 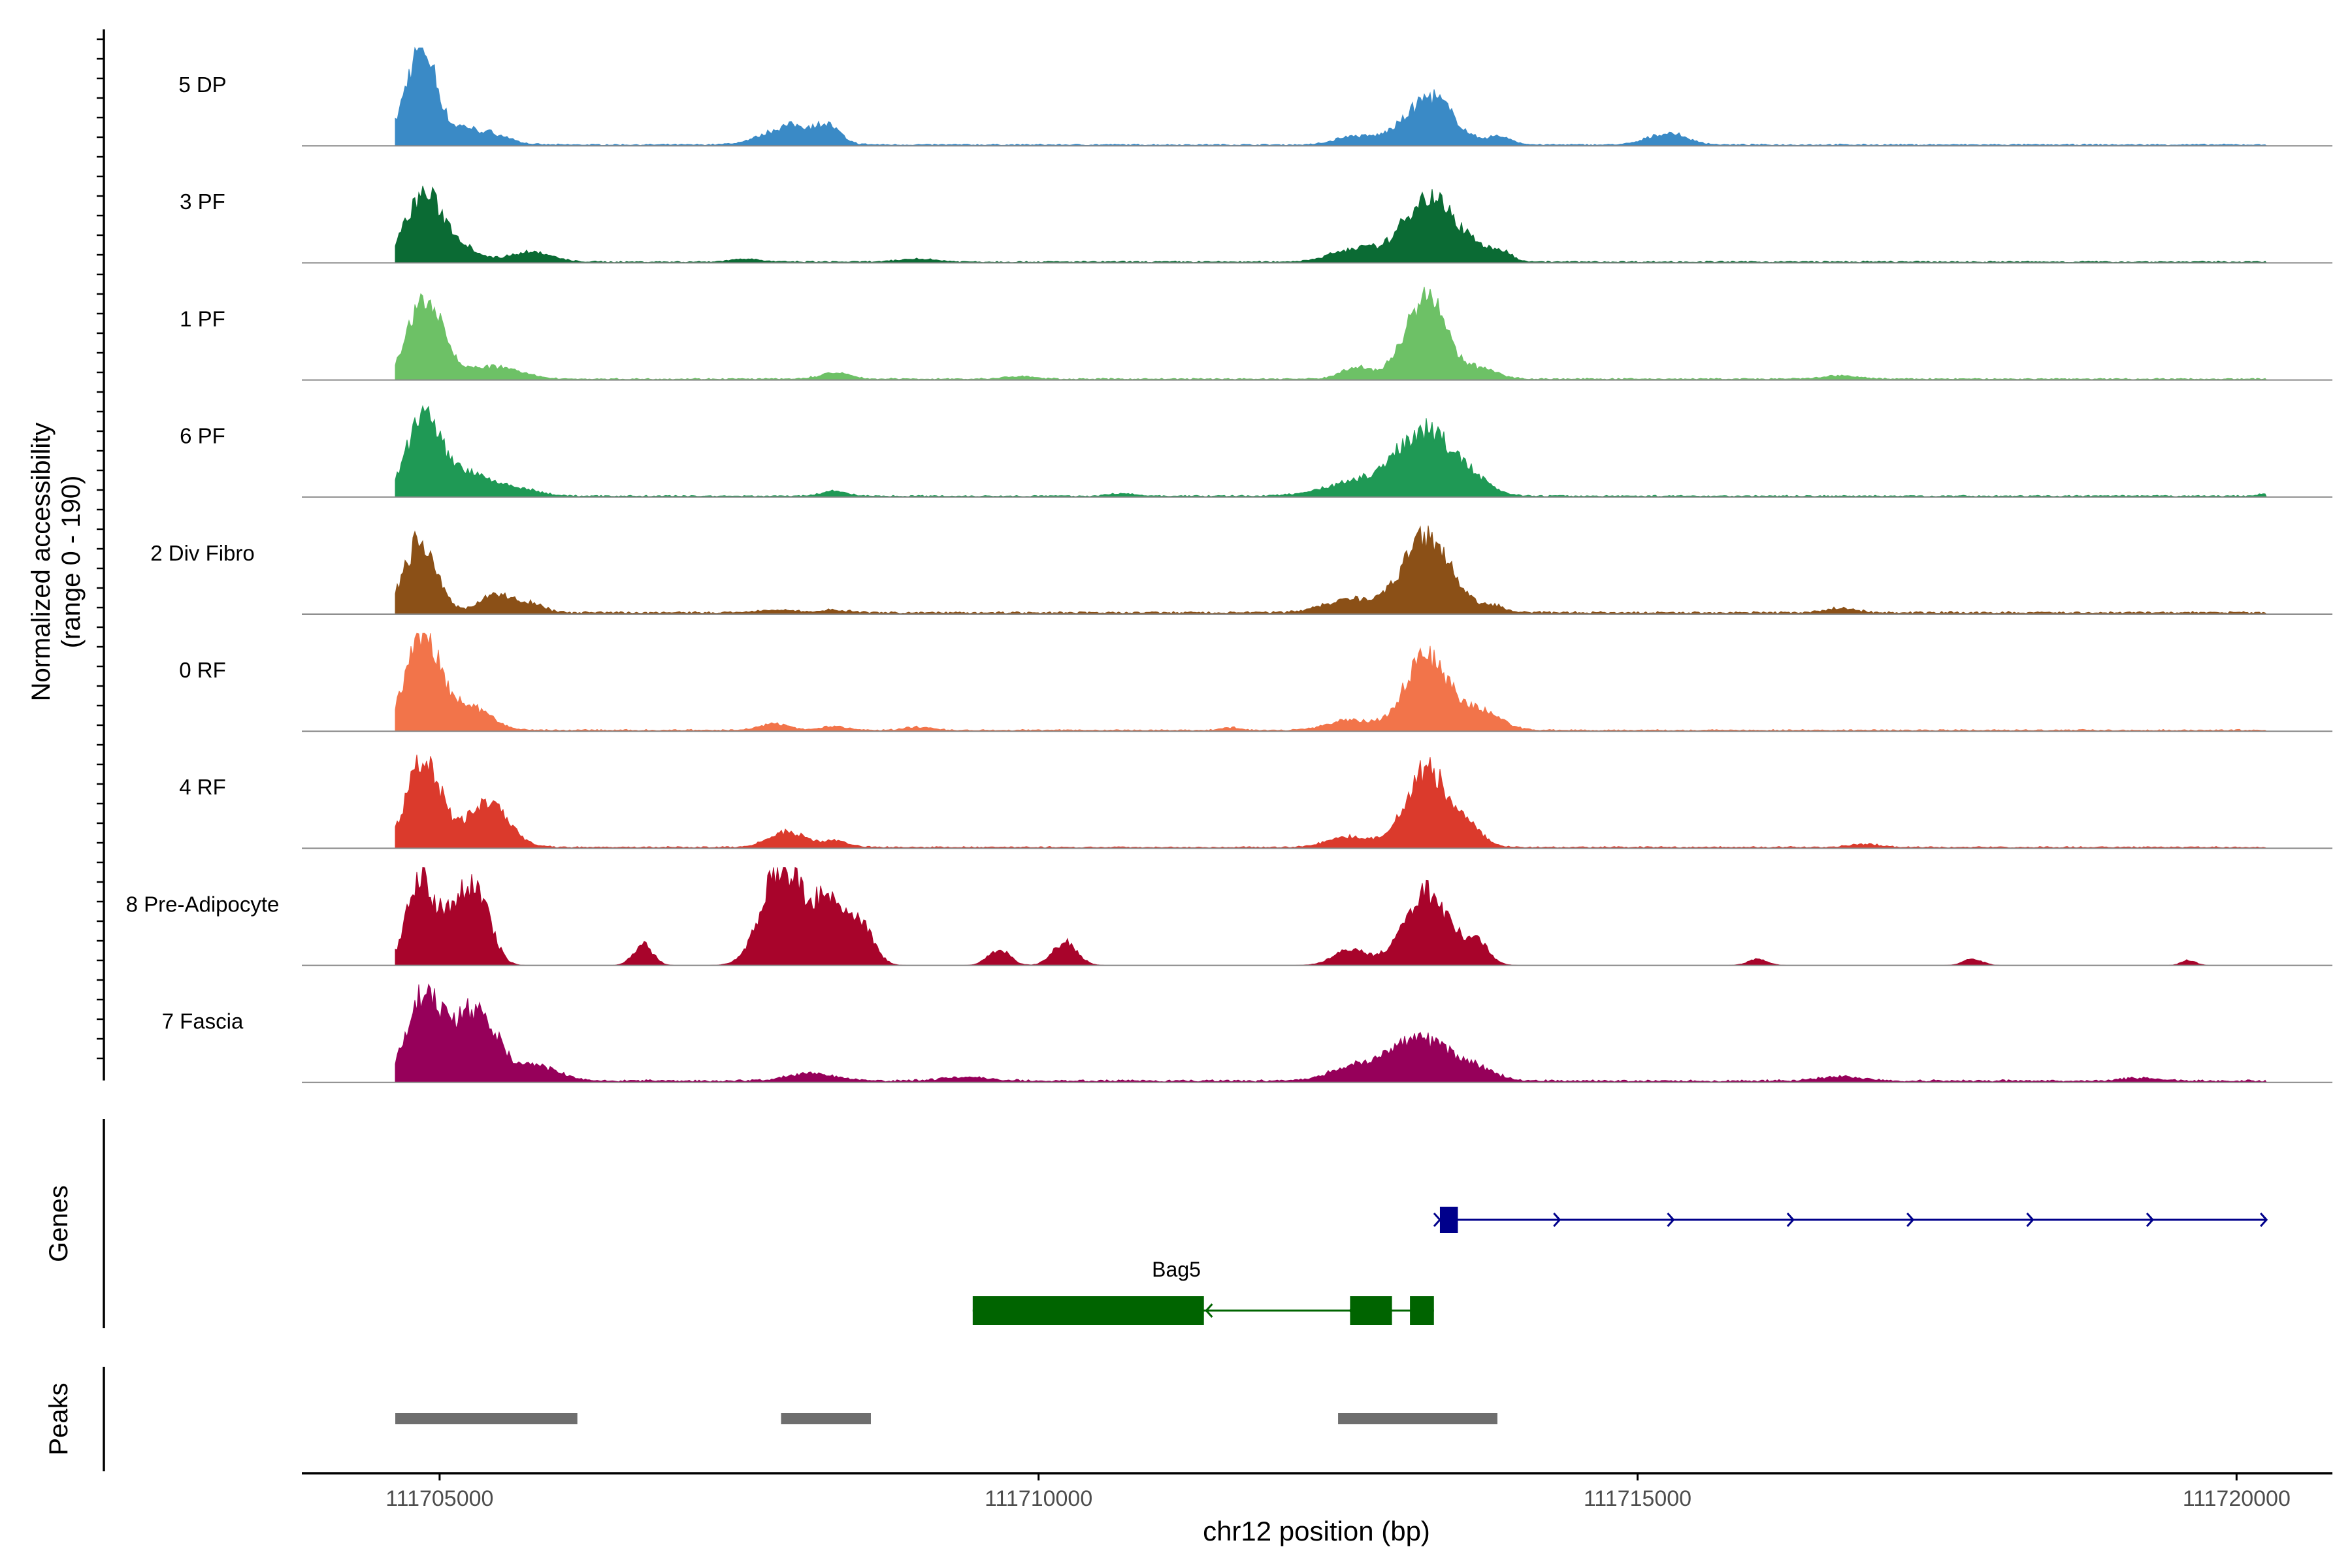 What do you see at coordinates (202, 85) in the screenshot?
I see `track-label: 5 DP` at bounding box center [202, 85].